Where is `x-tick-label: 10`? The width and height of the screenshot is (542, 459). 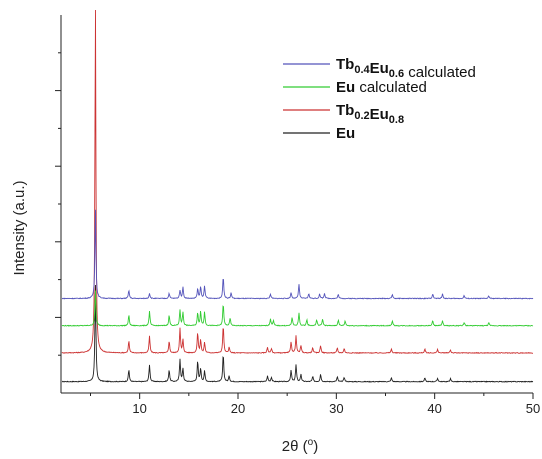
x-tick-label: 10 is located at coordinates (139, 408).